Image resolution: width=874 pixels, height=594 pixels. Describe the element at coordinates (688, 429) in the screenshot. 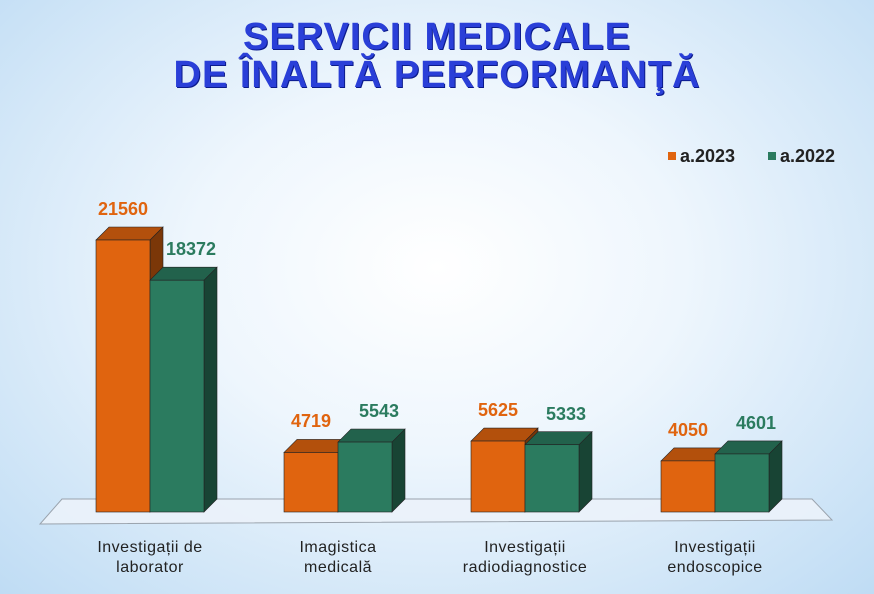

I see `value-label: 4050` at that location.